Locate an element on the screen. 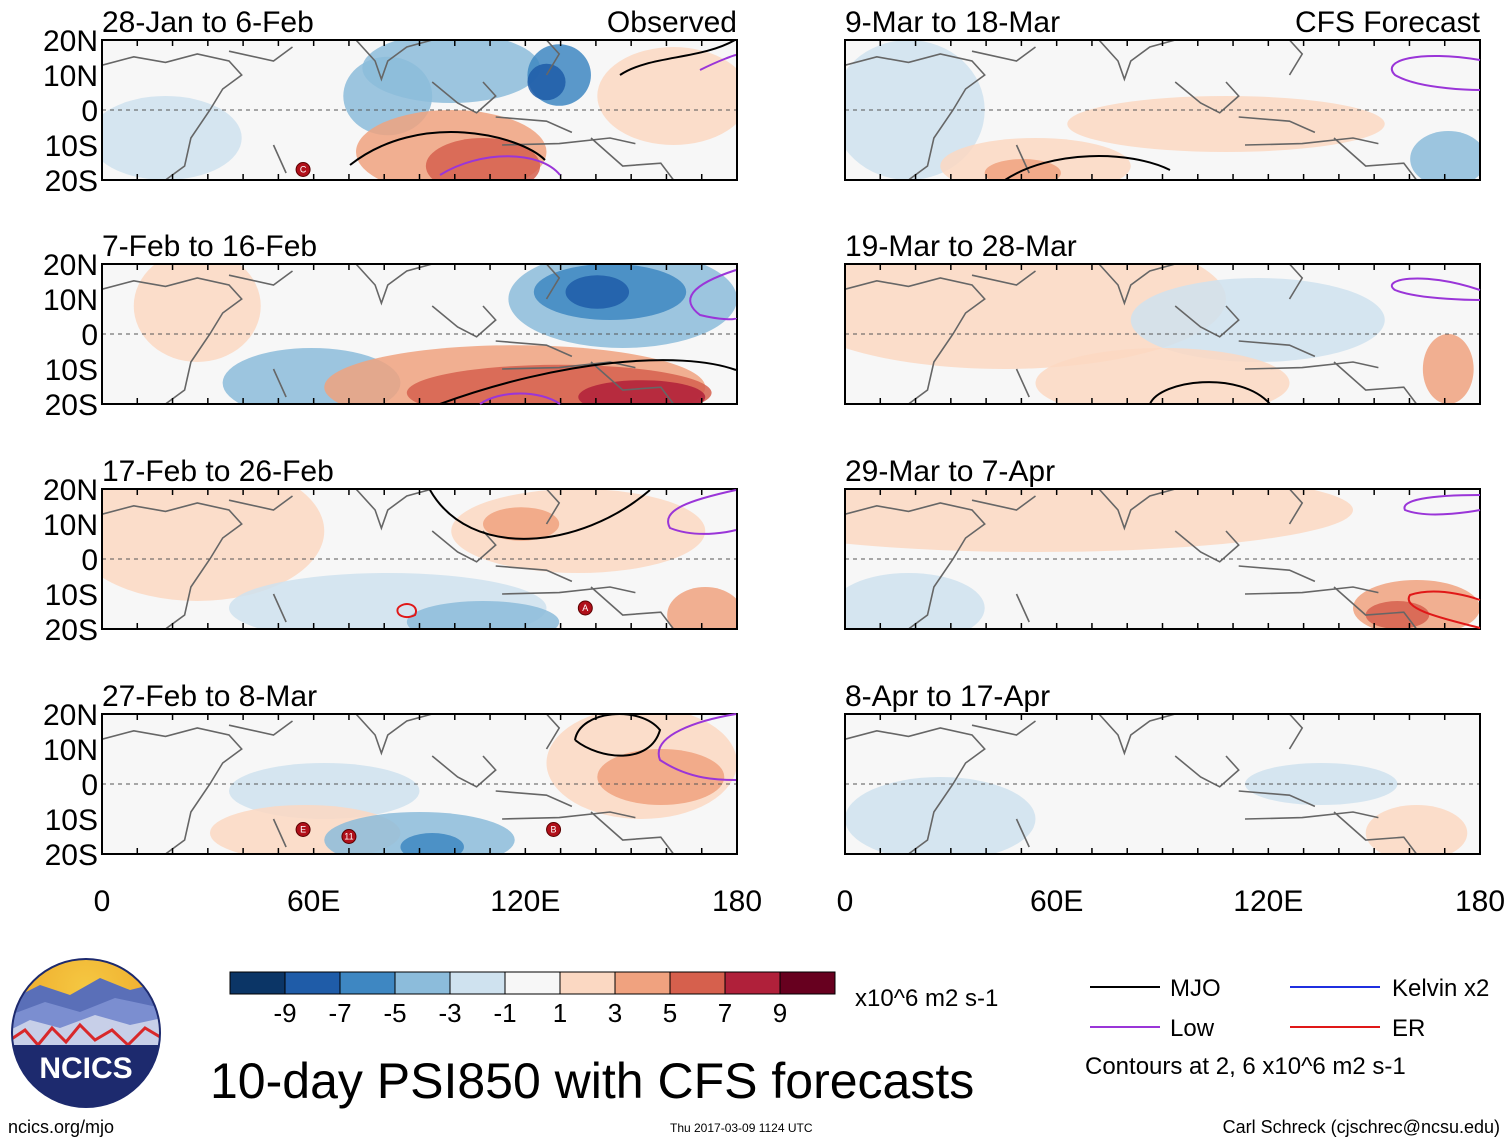  legend-label-kelvin: Kelvin x2 is located at coordinates (1440, 988).